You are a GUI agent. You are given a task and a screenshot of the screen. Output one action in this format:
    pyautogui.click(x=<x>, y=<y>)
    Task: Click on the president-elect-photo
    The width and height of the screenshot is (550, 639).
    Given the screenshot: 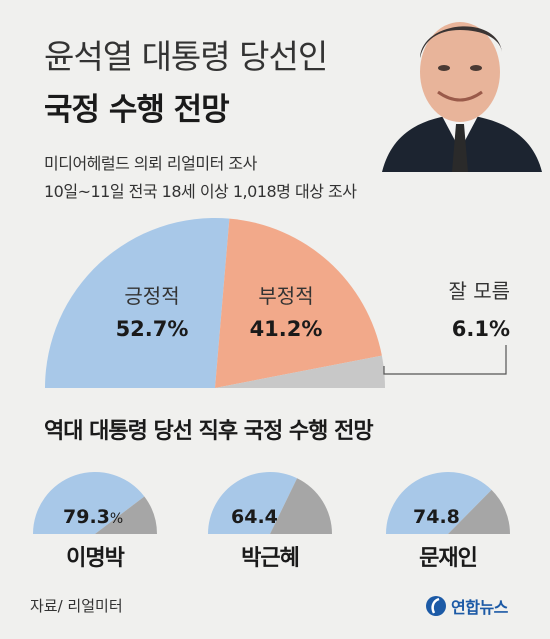 What is the action you would take?
    pyautogui.click(x=461, y=86)
    